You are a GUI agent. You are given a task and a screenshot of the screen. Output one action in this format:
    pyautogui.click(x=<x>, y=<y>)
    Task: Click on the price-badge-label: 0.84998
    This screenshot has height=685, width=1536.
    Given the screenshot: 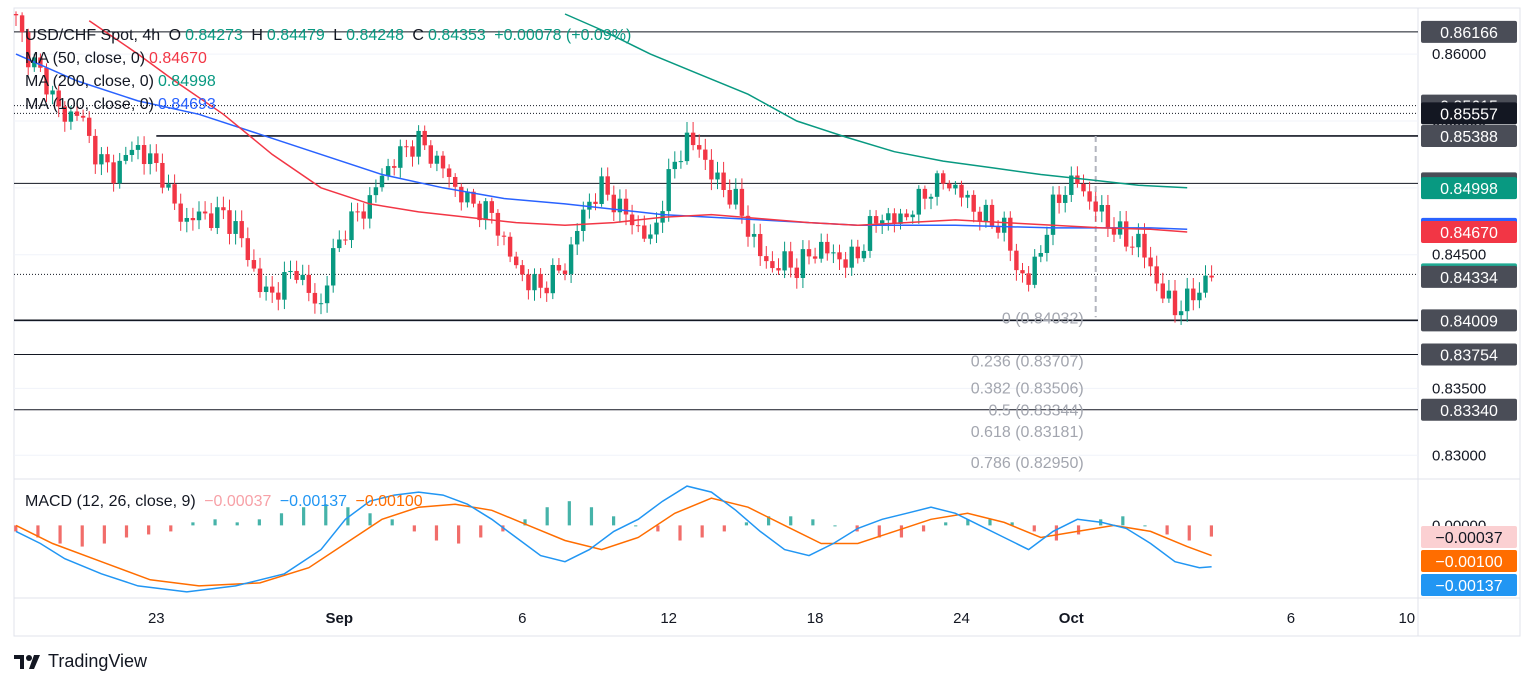 What is the action you would take?
    pyautogui.click(x=1469, y=189)
    